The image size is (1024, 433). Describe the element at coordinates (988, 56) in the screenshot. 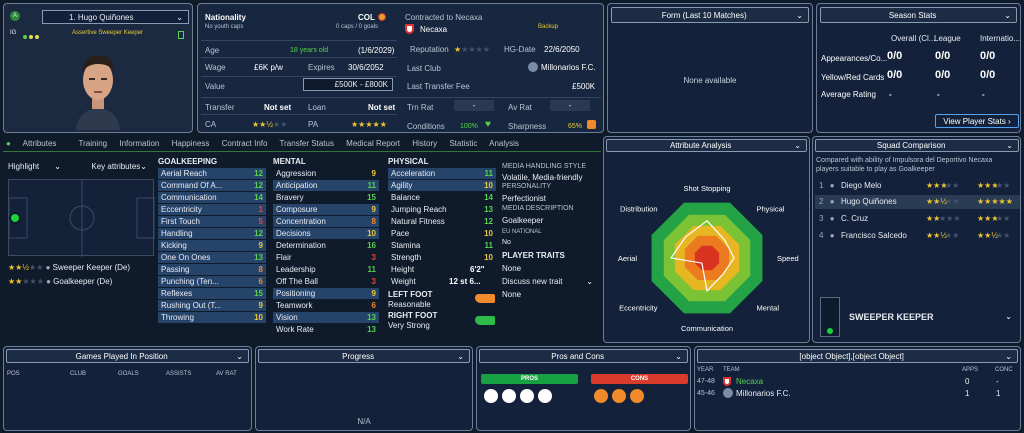

I see `season-cell: 0/0` at that location.